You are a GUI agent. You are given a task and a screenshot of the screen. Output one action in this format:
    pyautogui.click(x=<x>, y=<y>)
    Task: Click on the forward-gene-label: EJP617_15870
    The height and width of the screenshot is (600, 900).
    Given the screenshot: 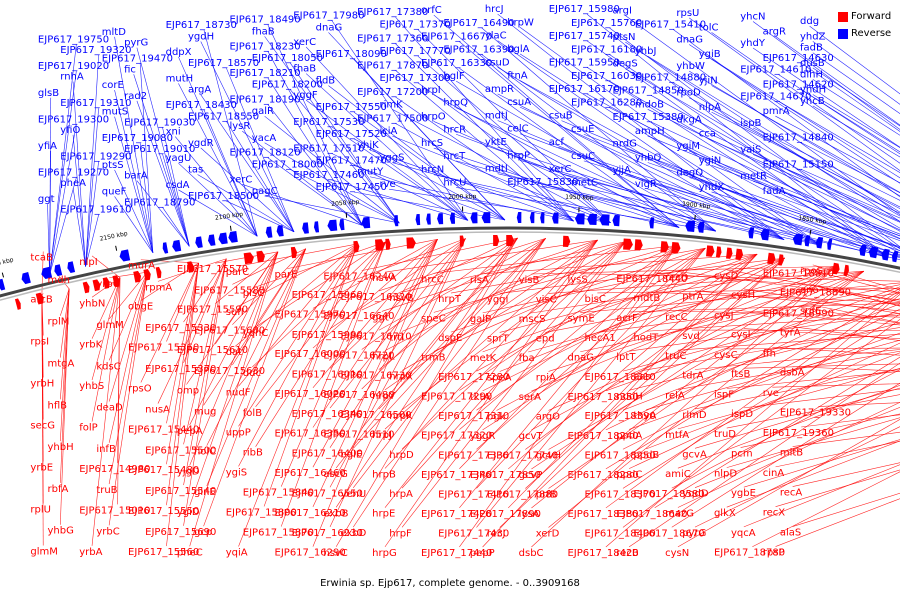 What is the action you would take?
    pyautogui.click(x=278, y=533)
    